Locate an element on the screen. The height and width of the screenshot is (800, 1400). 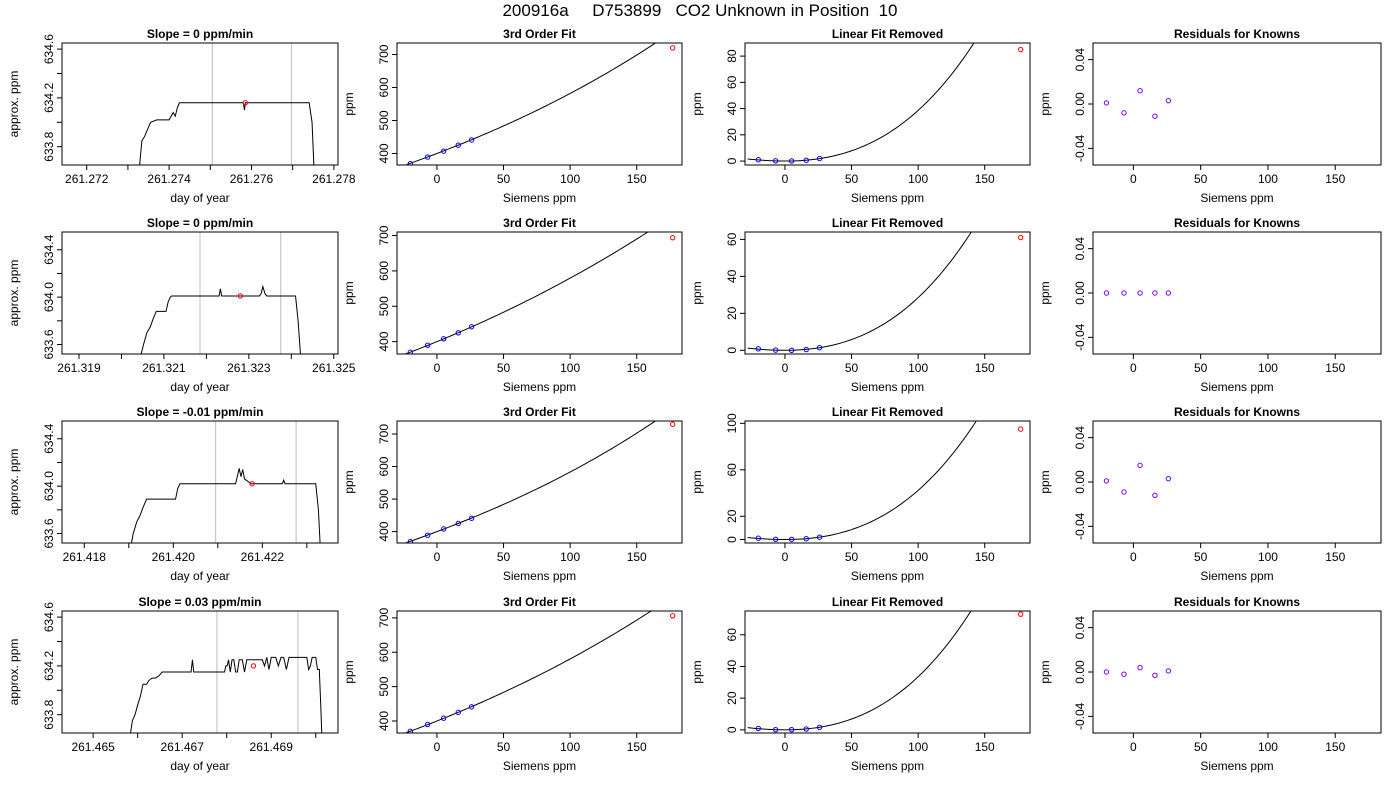
y-tick-label: 0.00 is located at coordinates (1080, 672).